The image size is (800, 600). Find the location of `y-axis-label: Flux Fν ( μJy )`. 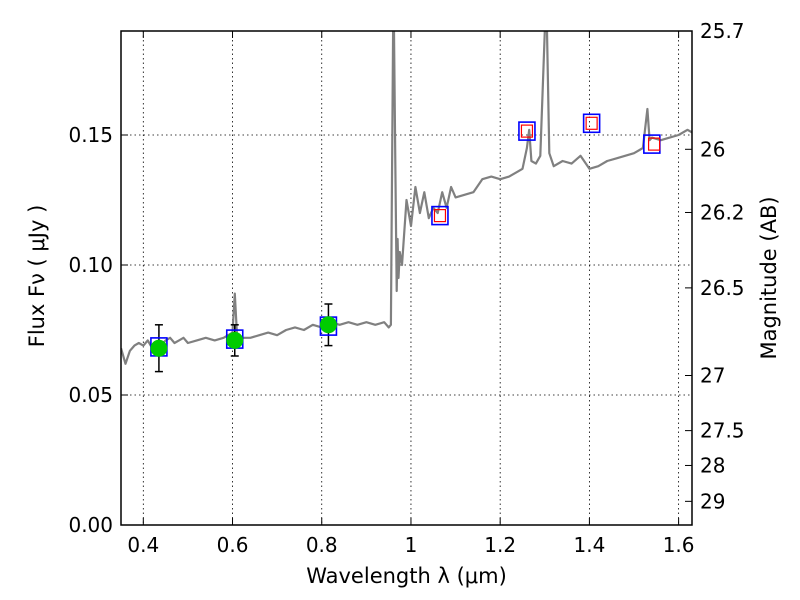

y-axis-label: Flux Fν ( μJy ) is located at coordinates (37, 276).